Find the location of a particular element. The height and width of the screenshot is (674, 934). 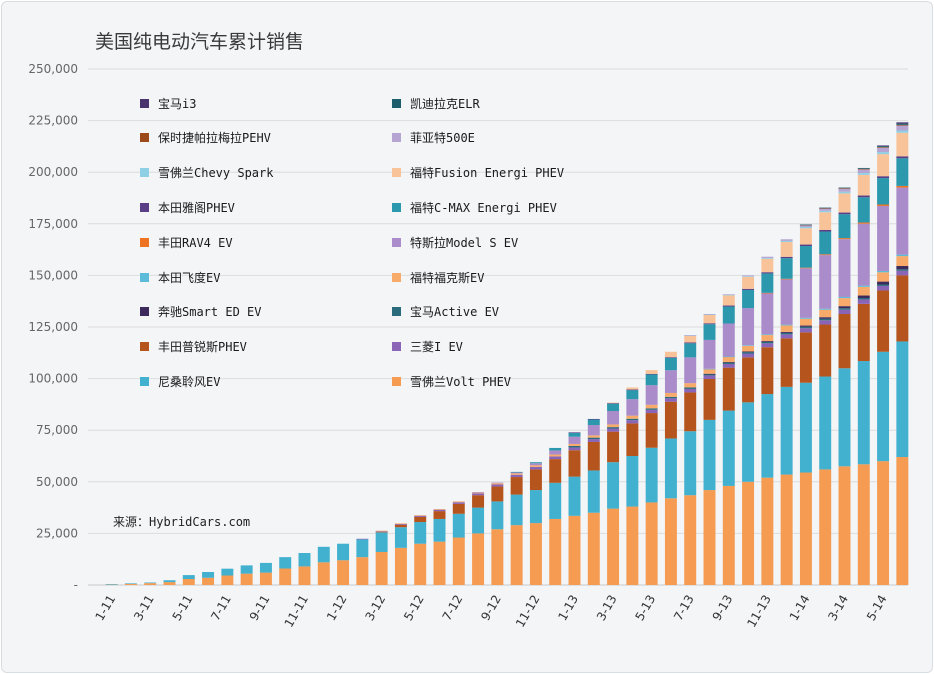

x-tick-label: 3-14 is located at coordinates (838, 608).